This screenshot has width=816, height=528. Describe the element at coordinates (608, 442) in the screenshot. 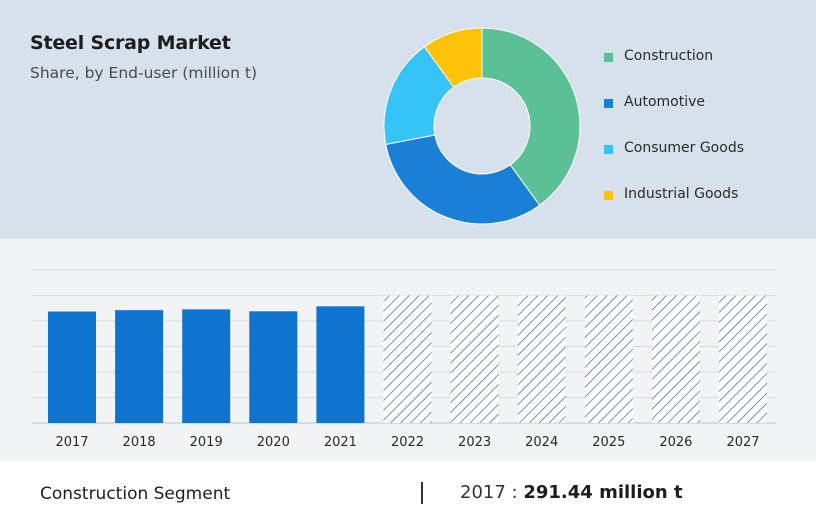

I see `x-tick-label: 2025` at that location.